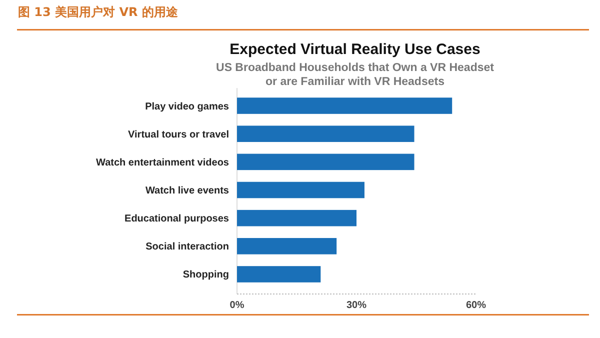 This screenshot has height=338, width=600. I want to click on x-tick-label: 60%, so click(476, 305).